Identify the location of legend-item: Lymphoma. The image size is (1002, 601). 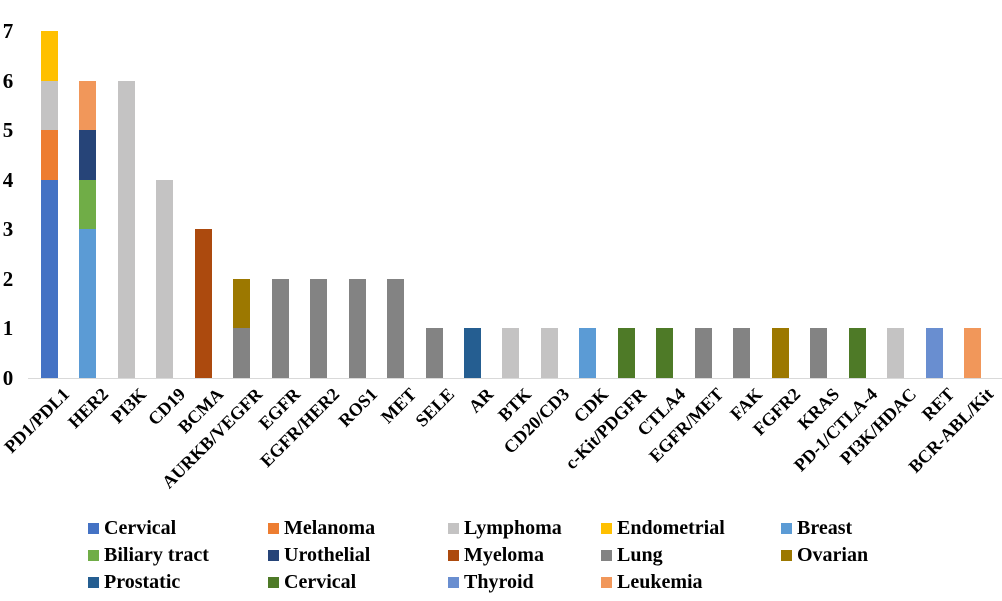
(524, 527).